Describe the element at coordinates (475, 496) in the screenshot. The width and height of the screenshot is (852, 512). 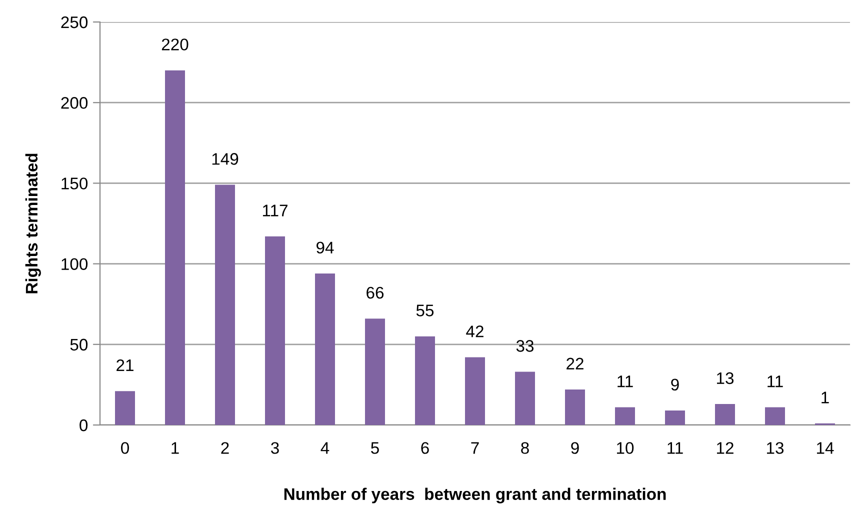
I see `x-axis-title: Number of years between grant and termination` at that location.